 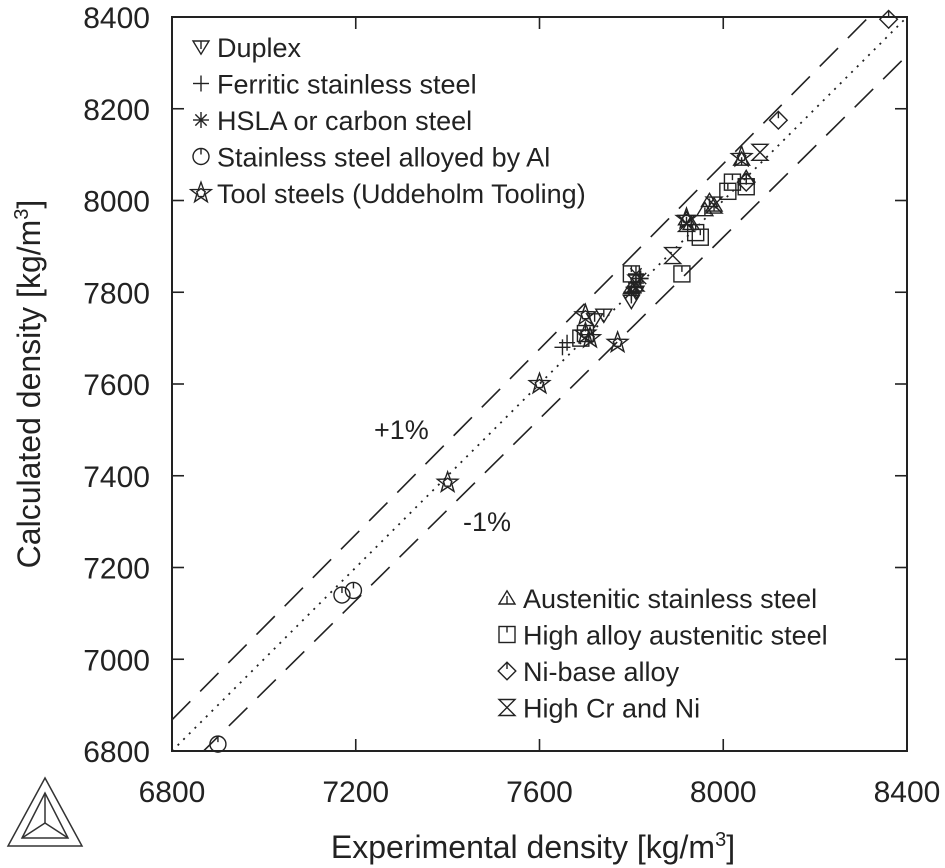 What do you see at coordinates (347, 85) in the screenshot?
I see `legend-label-ferritic: Ferritic stainless steel` at bounding box center [347, 85].